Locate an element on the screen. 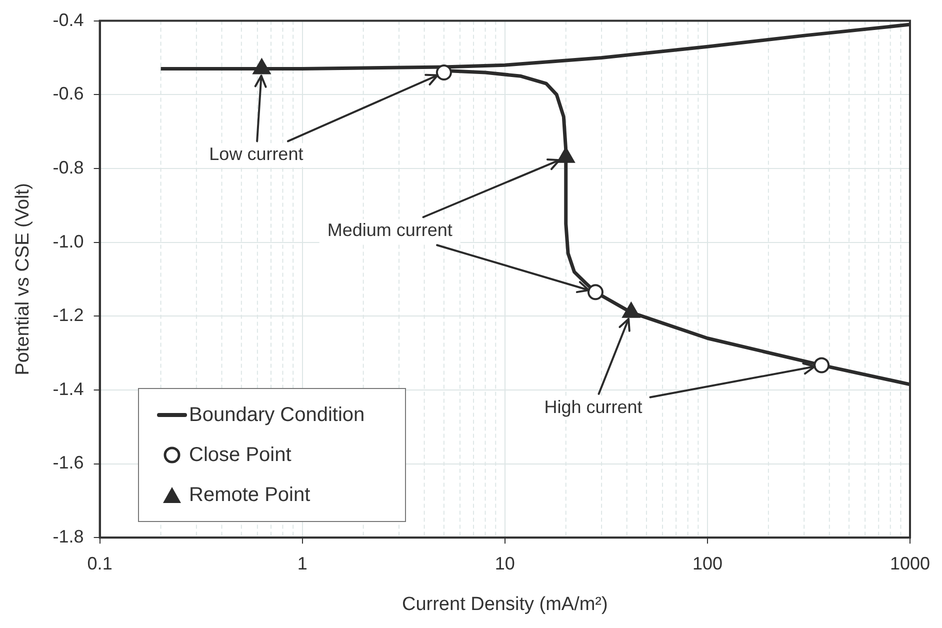  legend-label: Remote Point is located at coordinates (249, 495).